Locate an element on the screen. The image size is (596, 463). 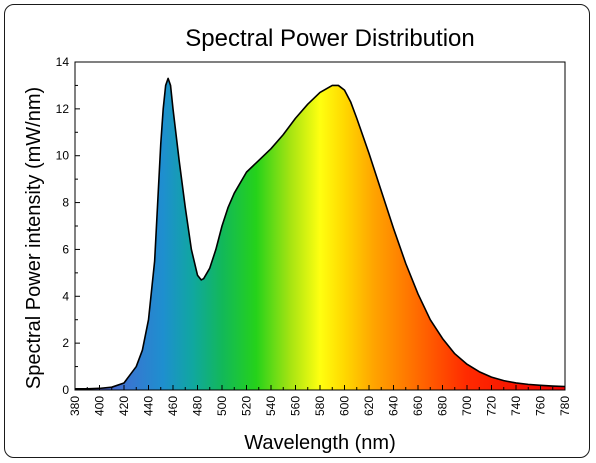
x-tick-label: 640 is located at coordinates (394, 406).